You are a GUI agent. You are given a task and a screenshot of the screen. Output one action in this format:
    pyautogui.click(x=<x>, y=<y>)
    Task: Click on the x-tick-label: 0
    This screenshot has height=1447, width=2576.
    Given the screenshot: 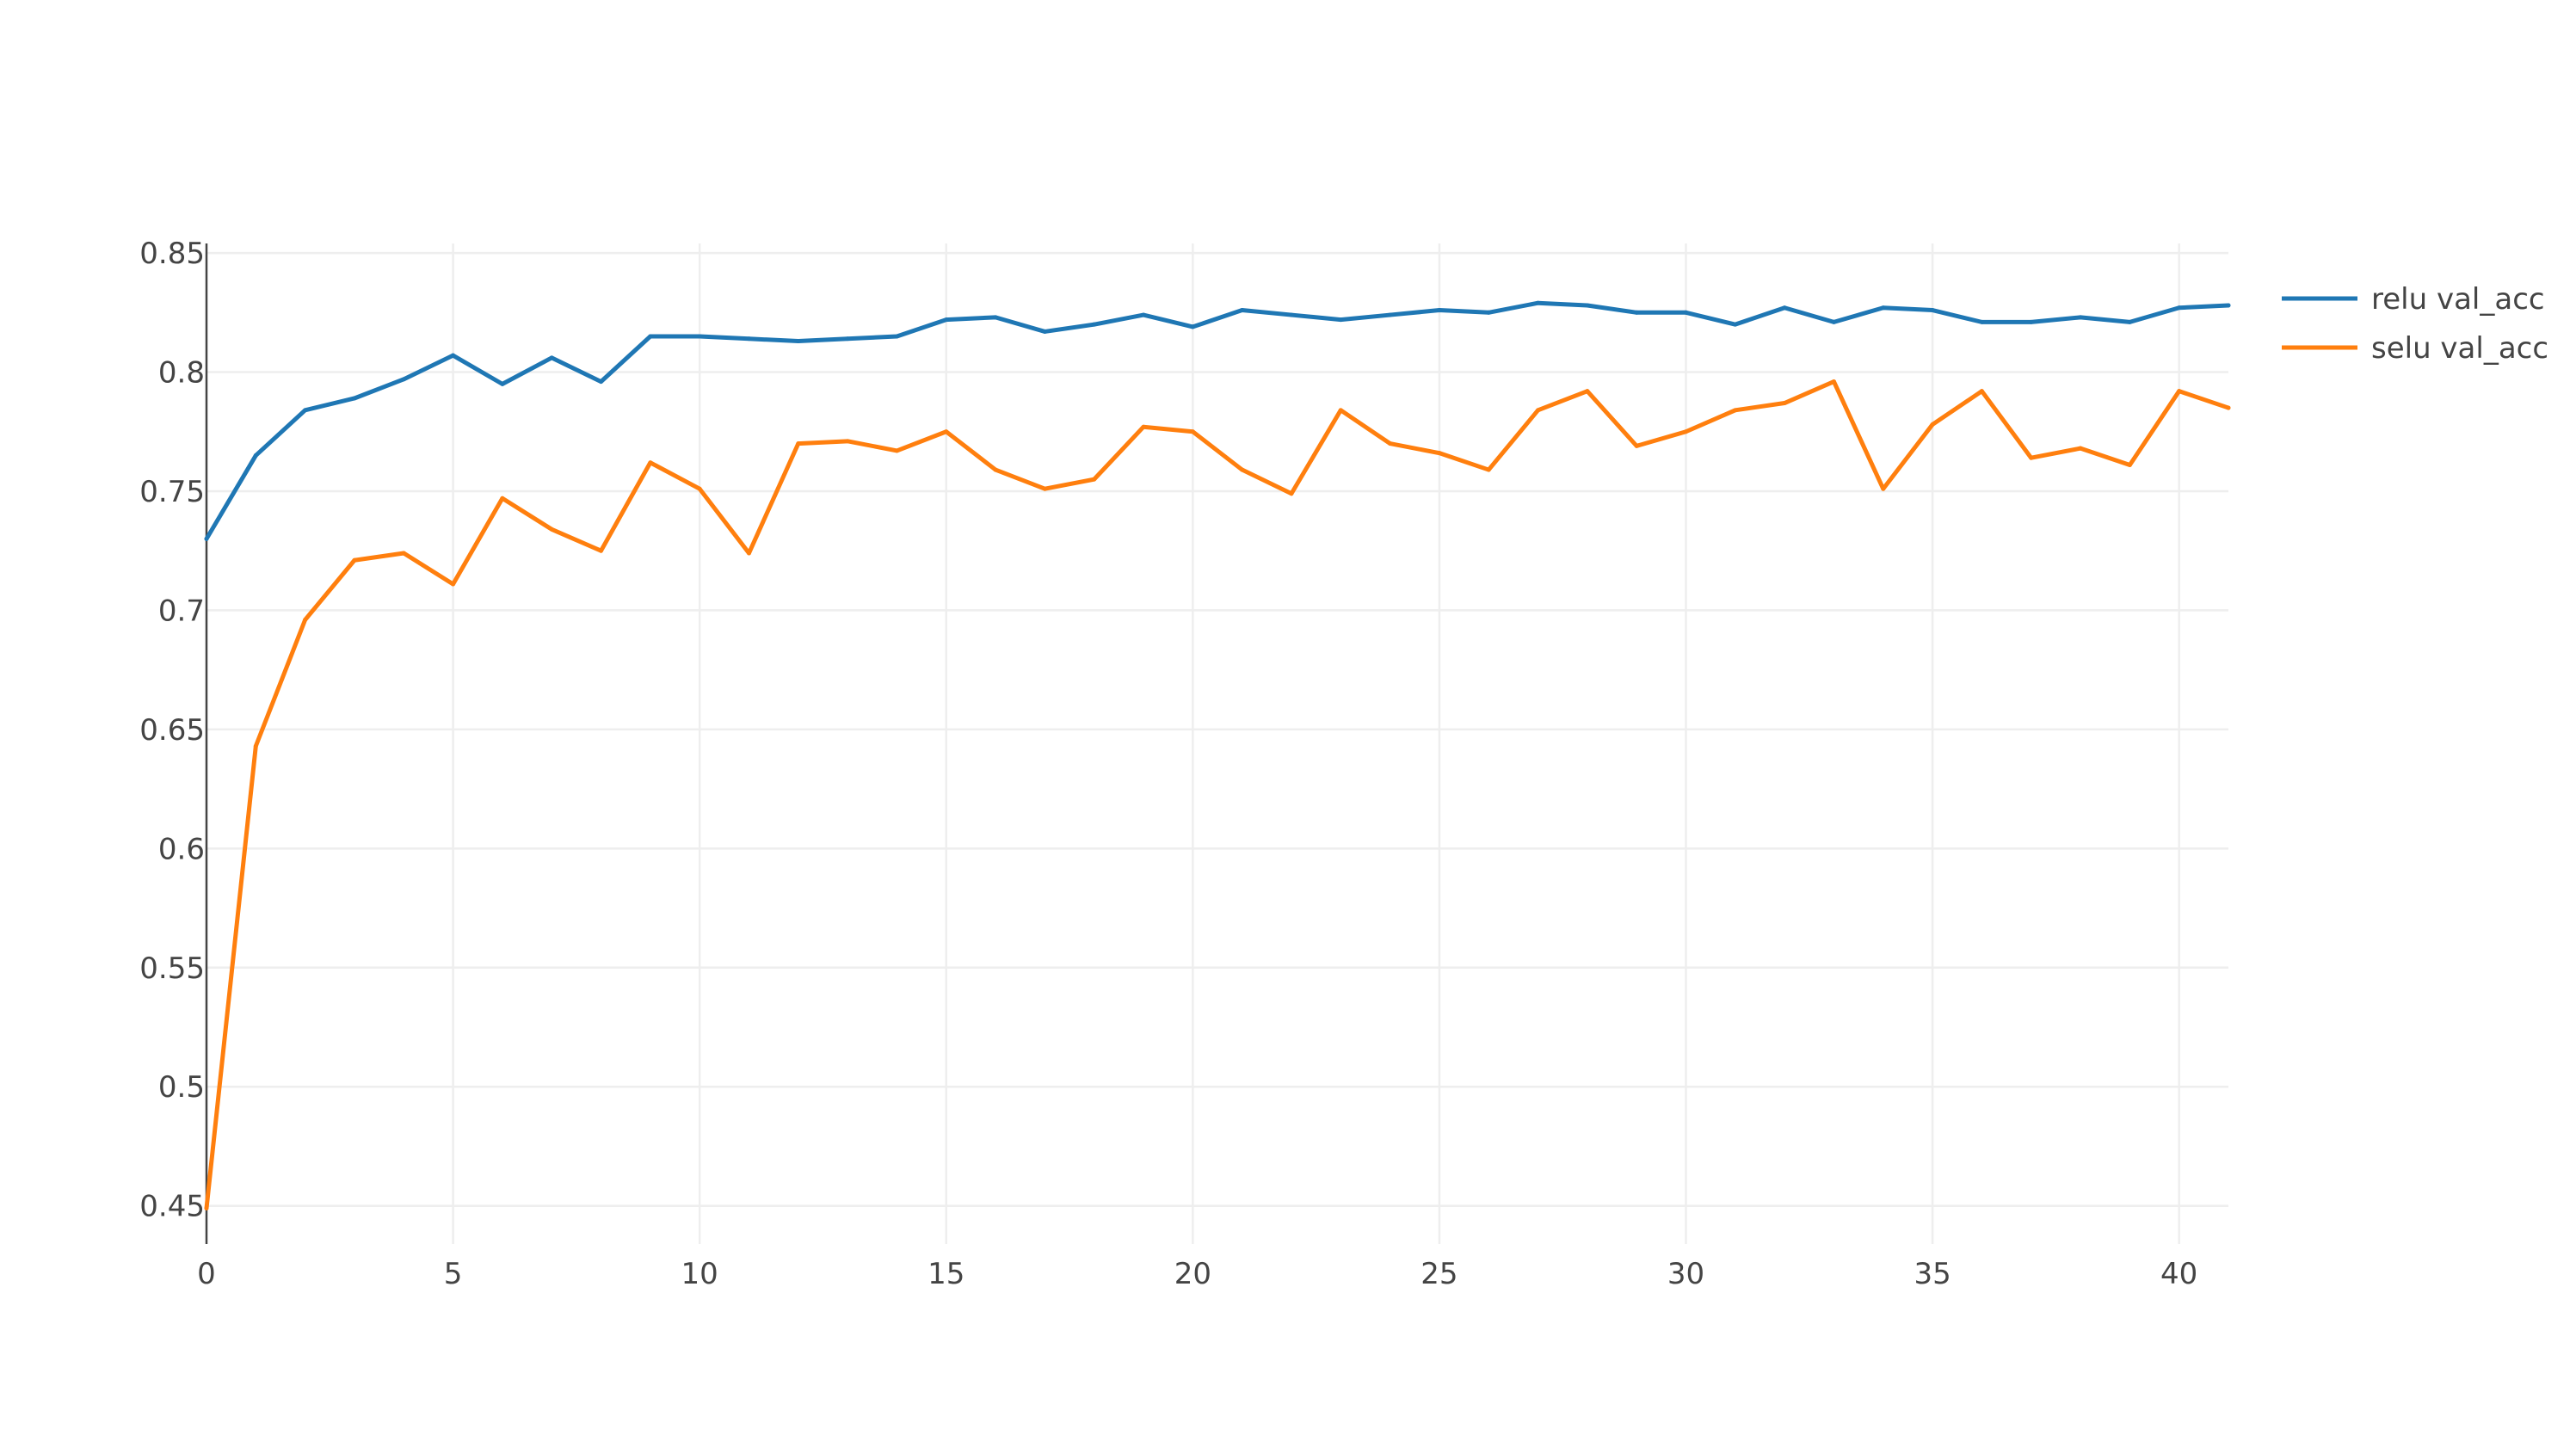 What is the action you would take?
    pyautogui.click(x=207, y=1274)
    